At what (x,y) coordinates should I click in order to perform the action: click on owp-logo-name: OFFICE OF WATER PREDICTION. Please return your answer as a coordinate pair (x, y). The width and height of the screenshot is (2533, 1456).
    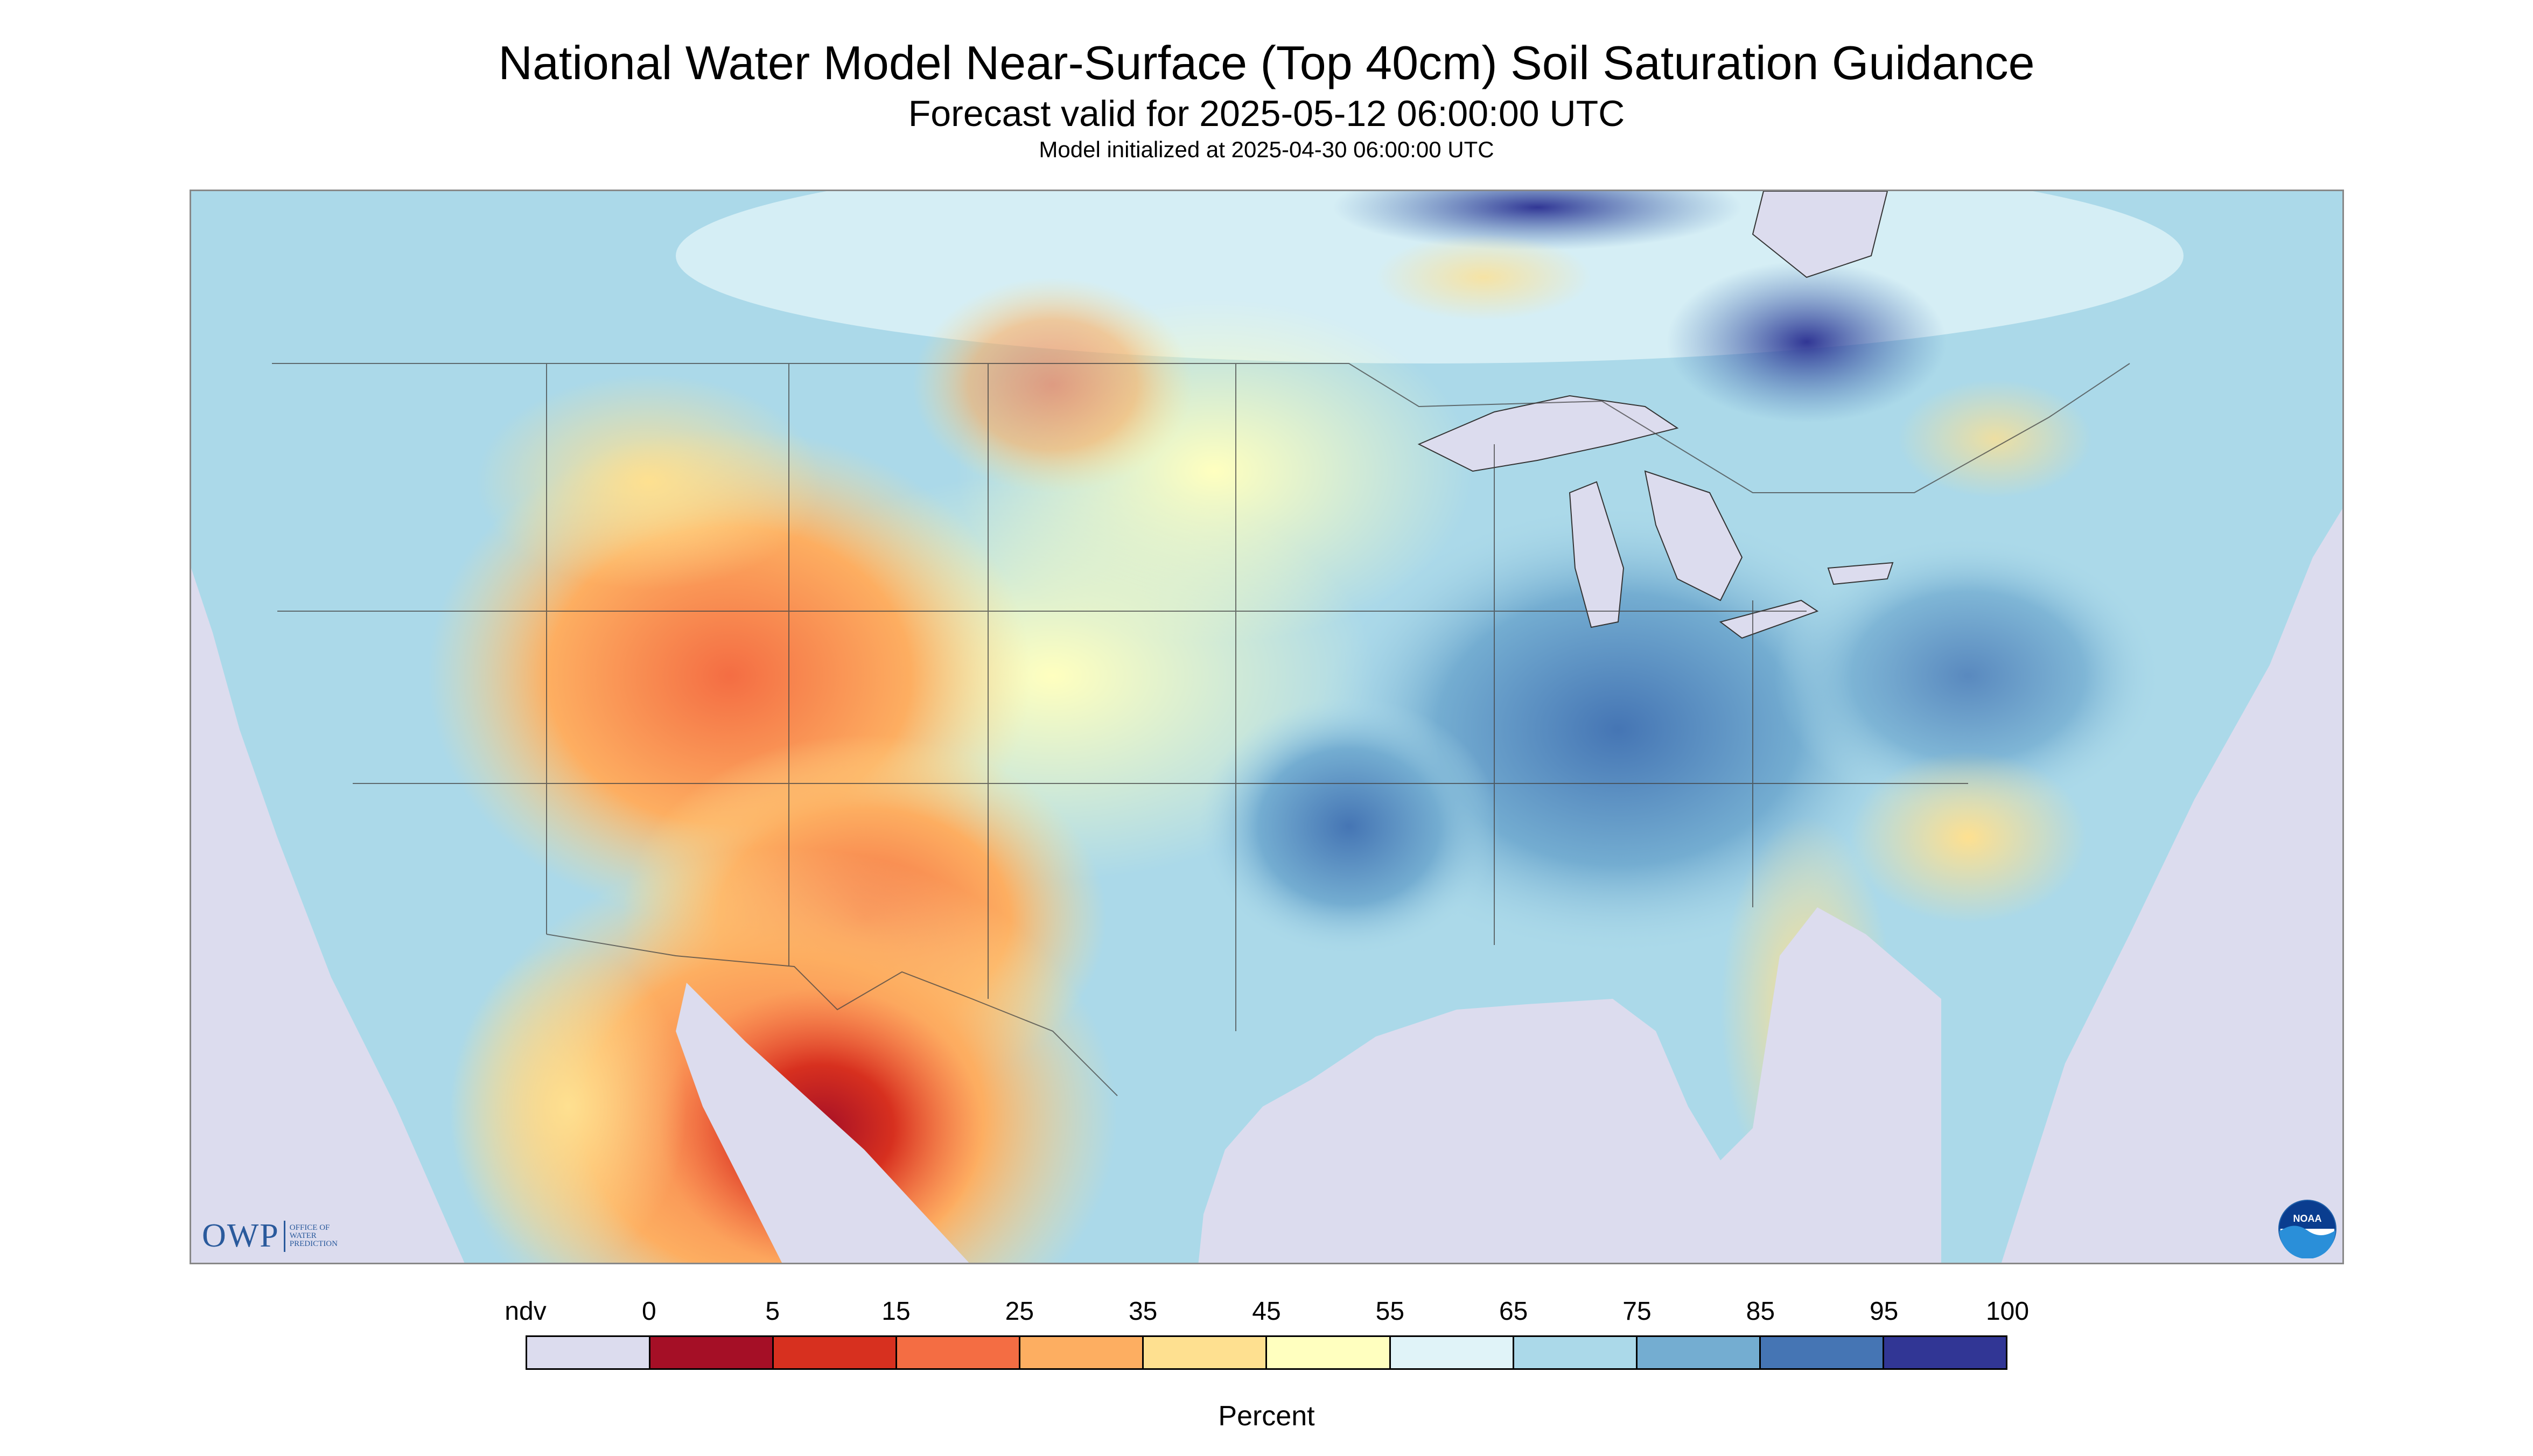
    Looking at the image, I should click on (314, 1236).